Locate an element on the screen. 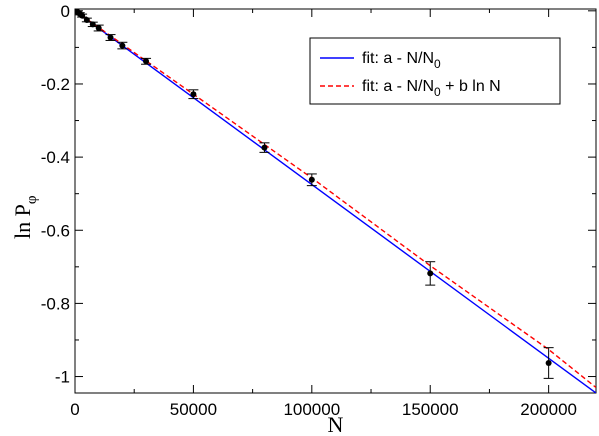 This screenshot has width=599, height=436. x-tick-label: 150000 is located at coordinates (430, 409).